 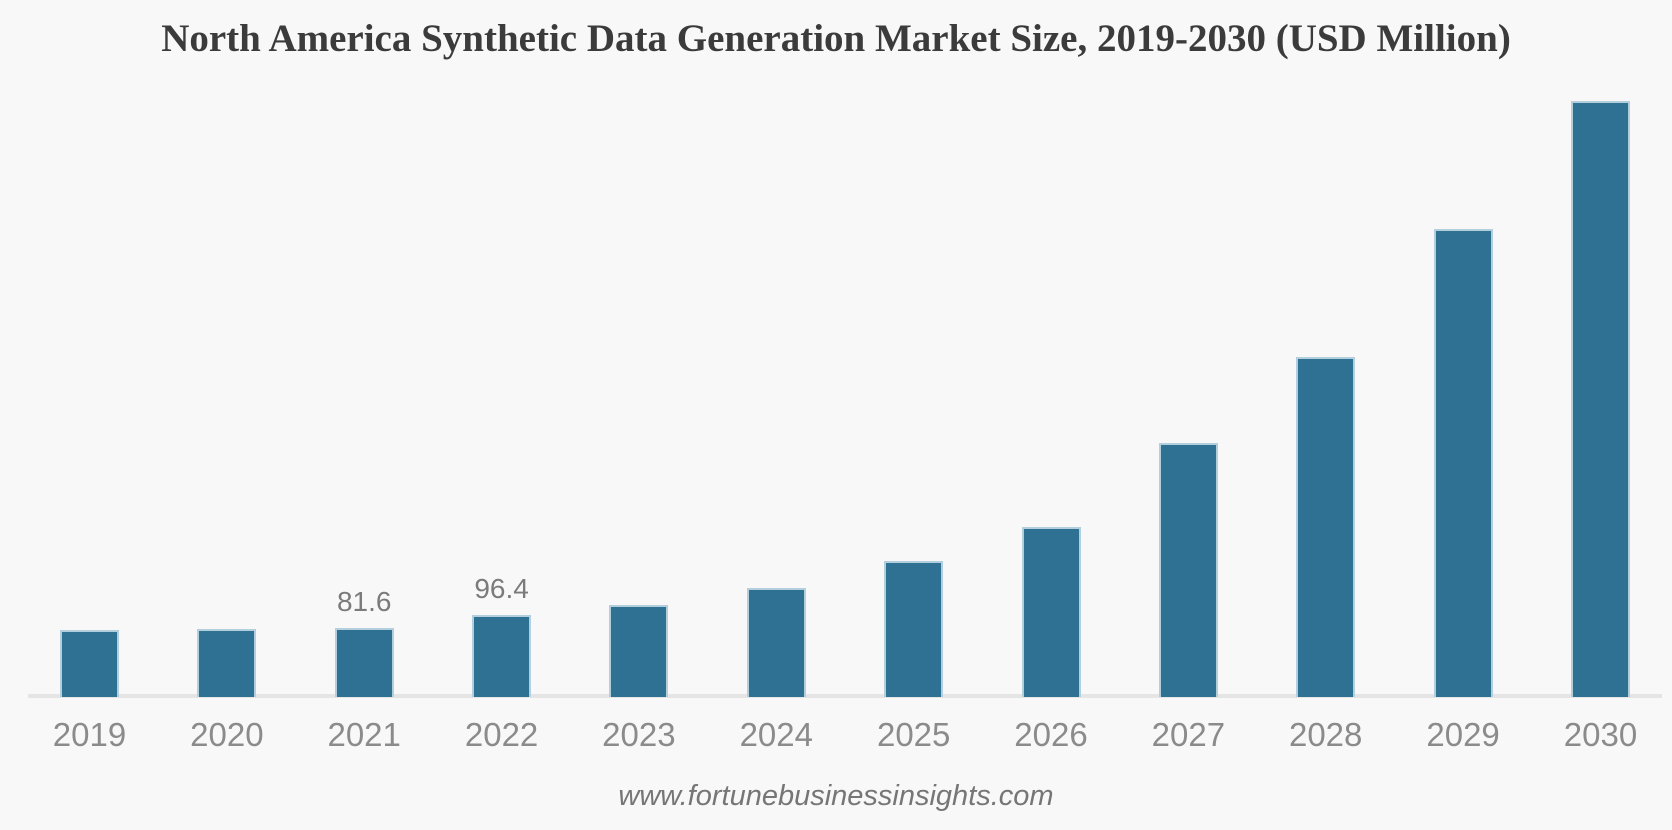 I want to click on x-axis-label-2019: 2019, so click(x=89, y=734).